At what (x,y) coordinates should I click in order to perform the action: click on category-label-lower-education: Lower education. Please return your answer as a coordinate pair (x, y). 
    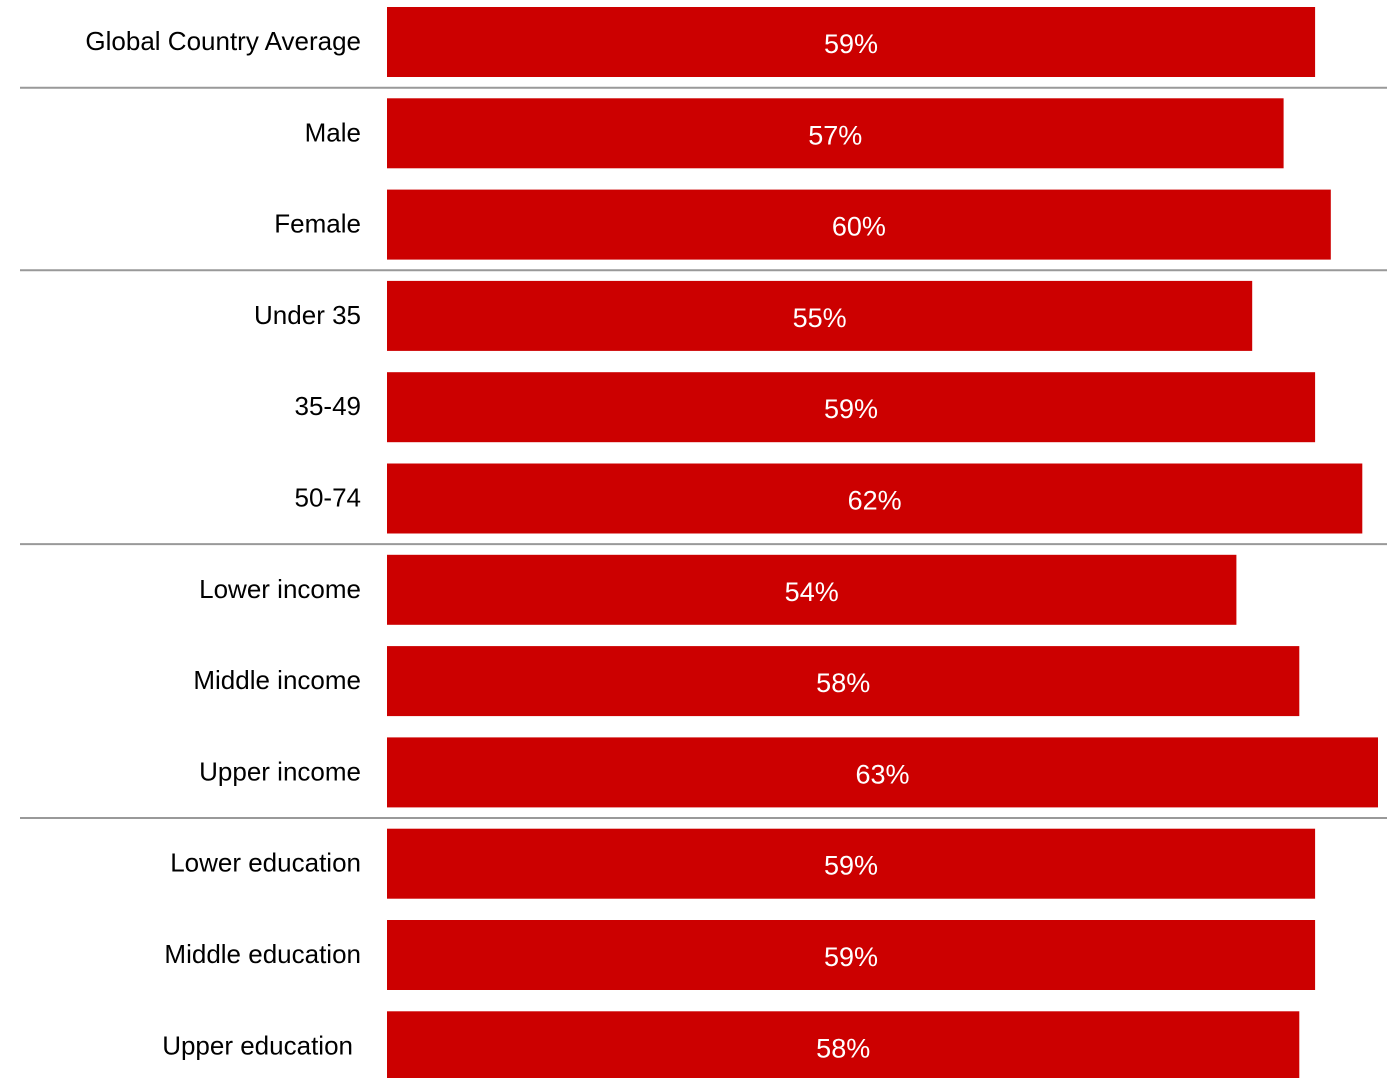
    Looking at the image, I should click on (265, 863).